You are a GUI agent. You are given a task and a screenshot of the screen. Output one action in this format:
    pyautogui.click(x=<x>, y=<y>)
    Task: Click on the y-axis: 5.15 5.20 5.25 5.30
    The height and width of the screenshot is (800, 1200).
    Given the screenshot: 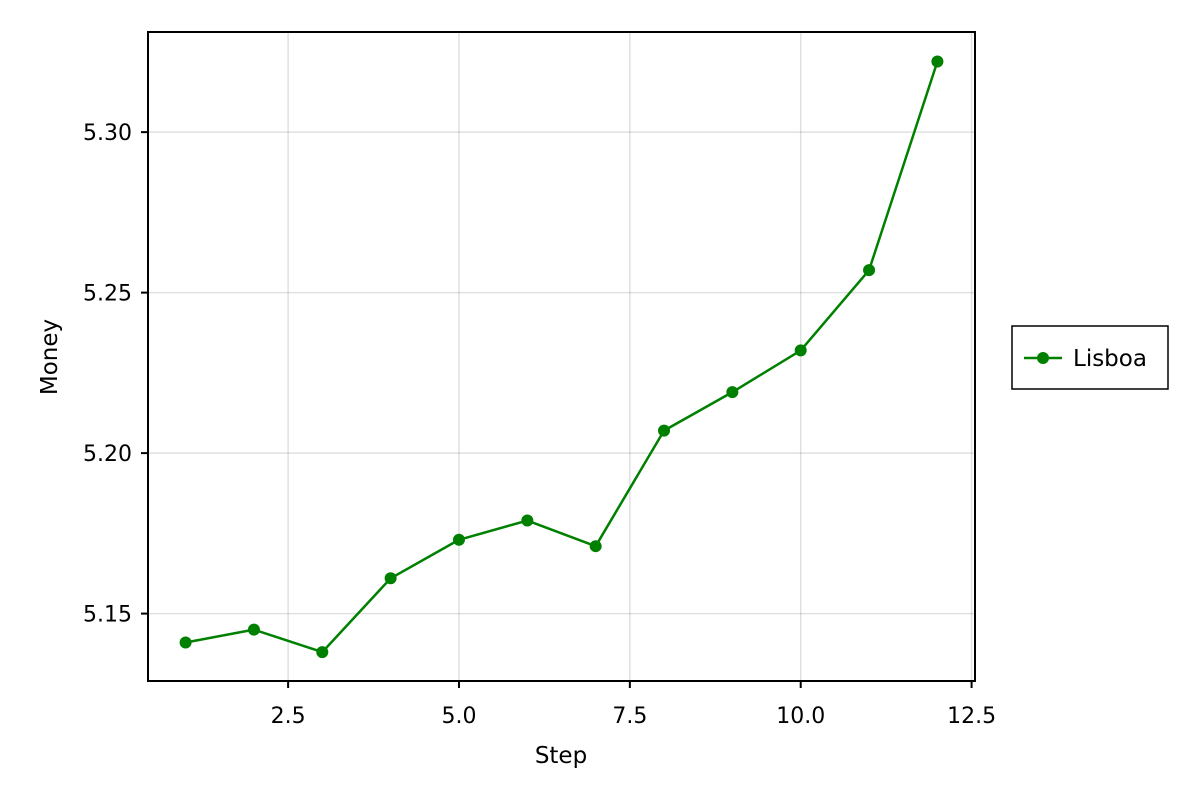 What is the action you would take?
    pyautogui.click(x=115, y=374)
    